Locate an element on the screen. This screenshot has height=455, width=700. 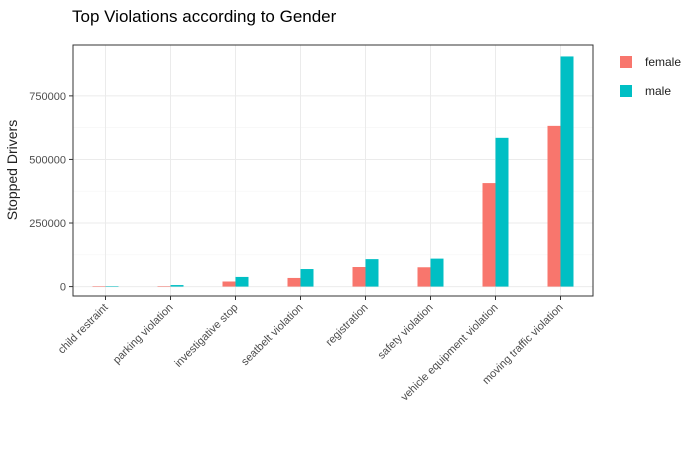
y-tick-label: 0 is located at coordinates (63, 288).